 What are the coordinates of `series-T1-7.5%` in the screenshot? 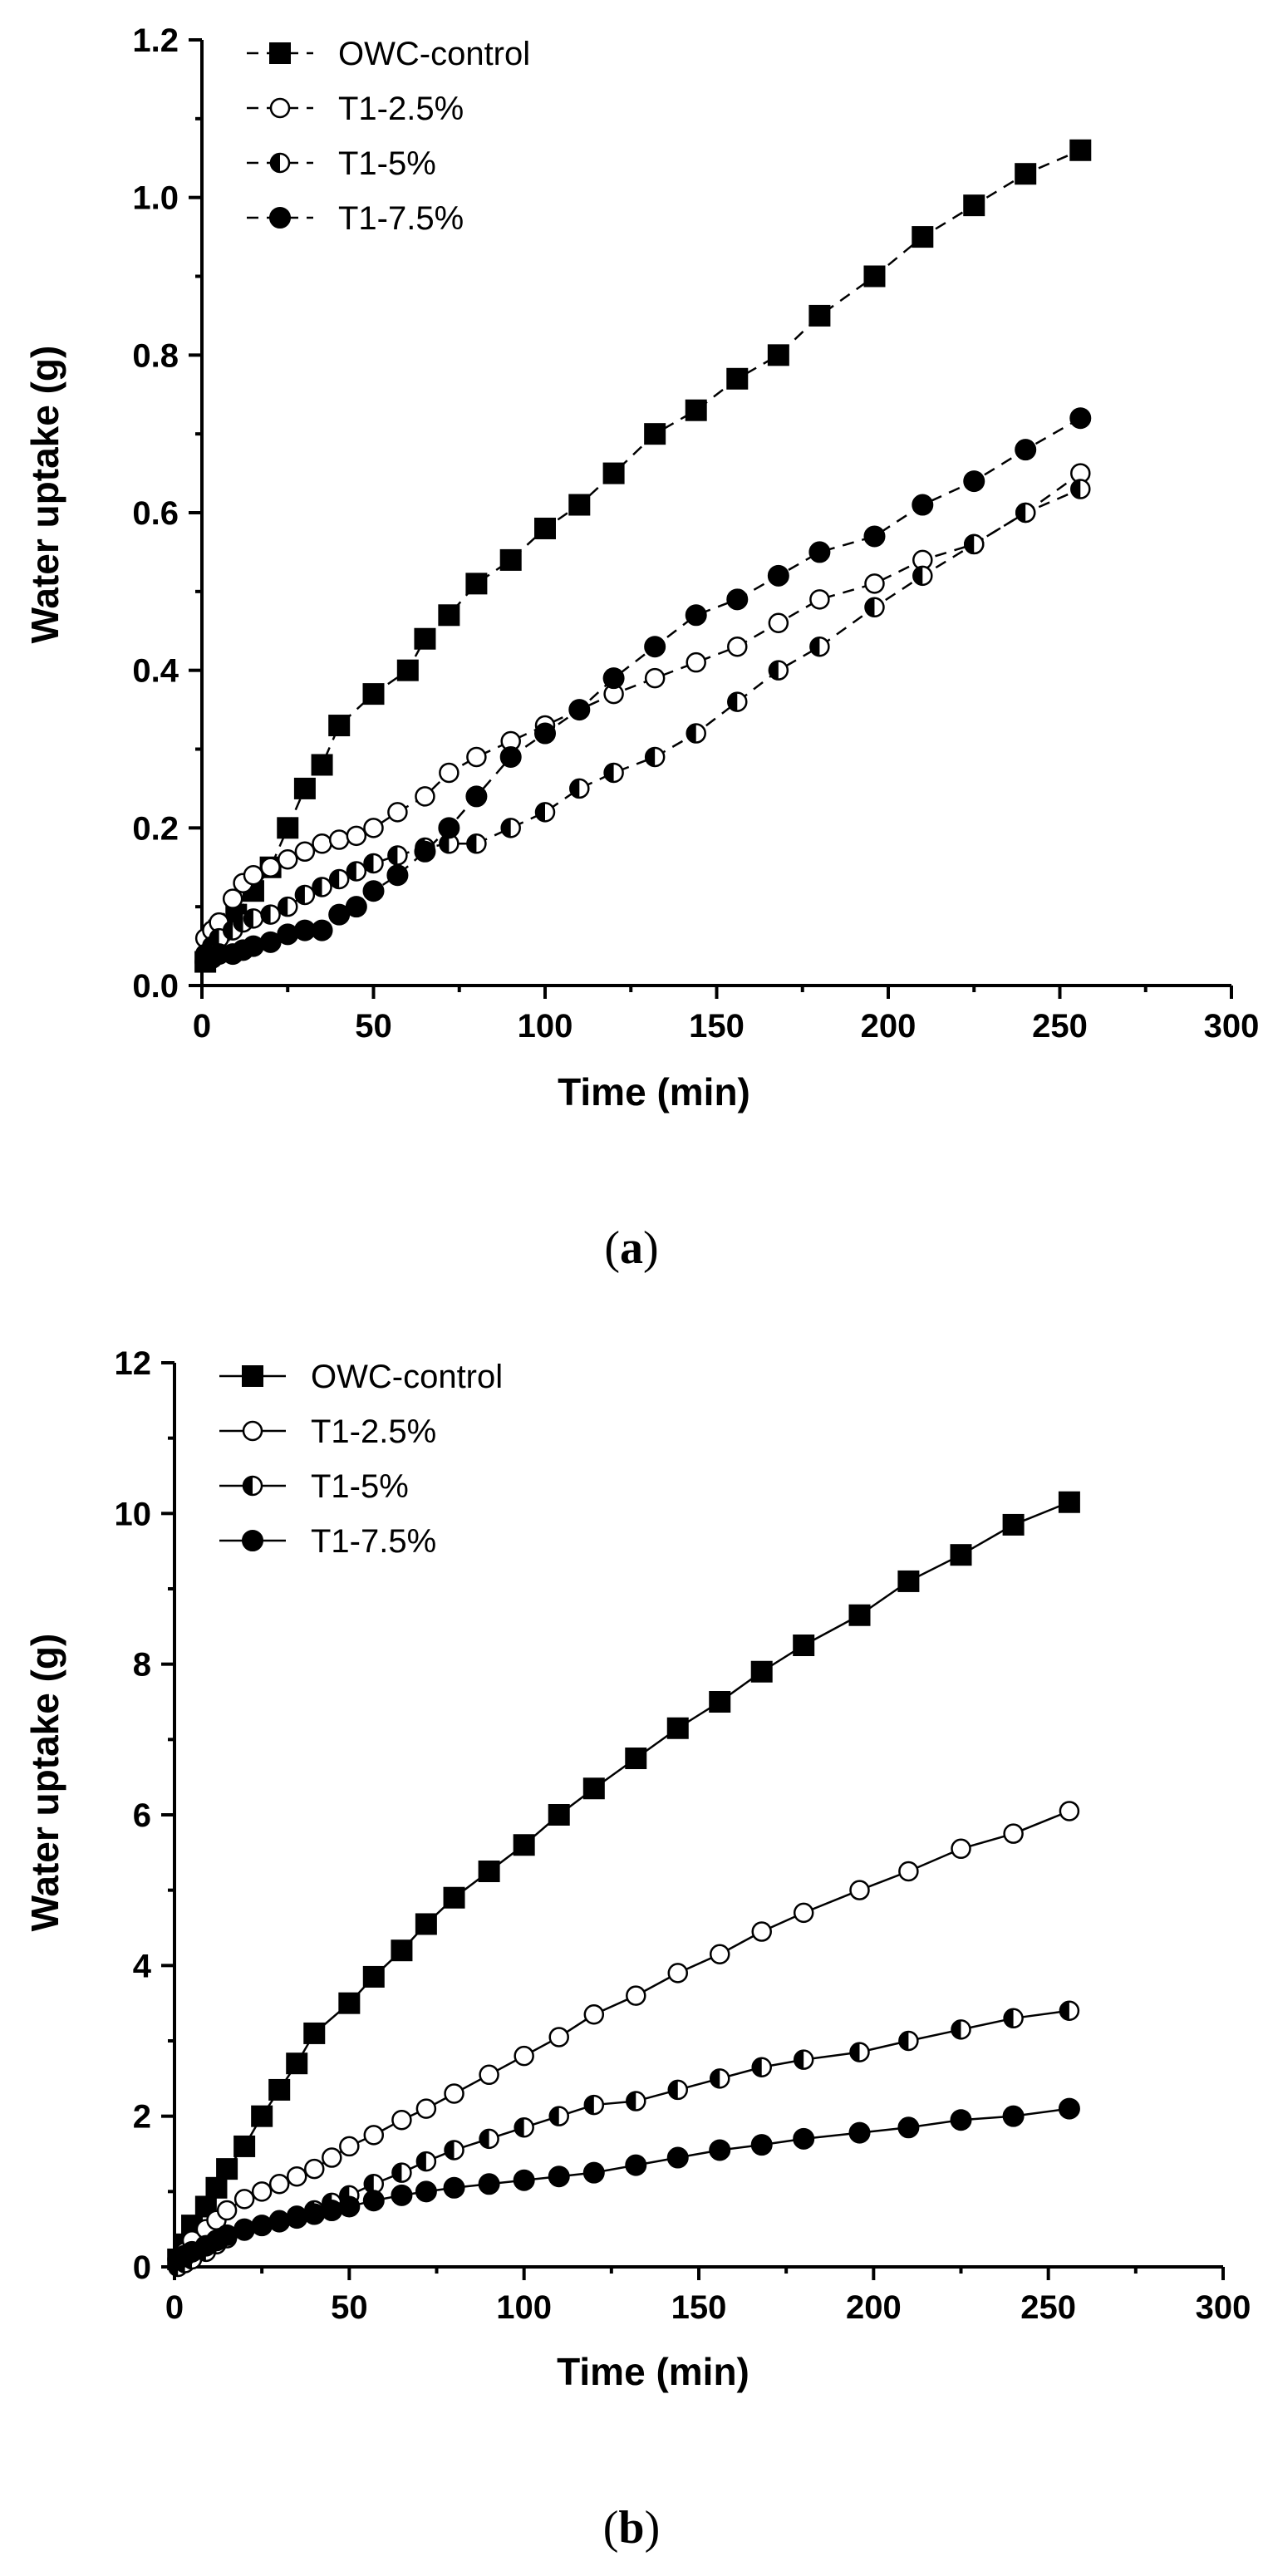 It's located at (623, 2183).